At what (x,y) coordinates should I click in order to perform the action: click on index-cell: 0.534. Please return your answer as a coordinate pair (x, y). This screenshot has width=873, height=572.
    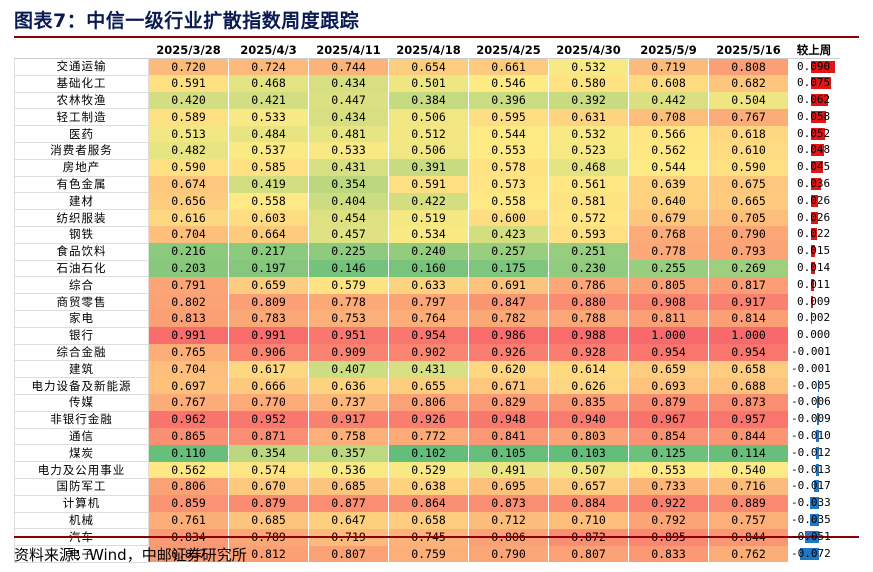
    Looking at the image, I should click on (428, 235).